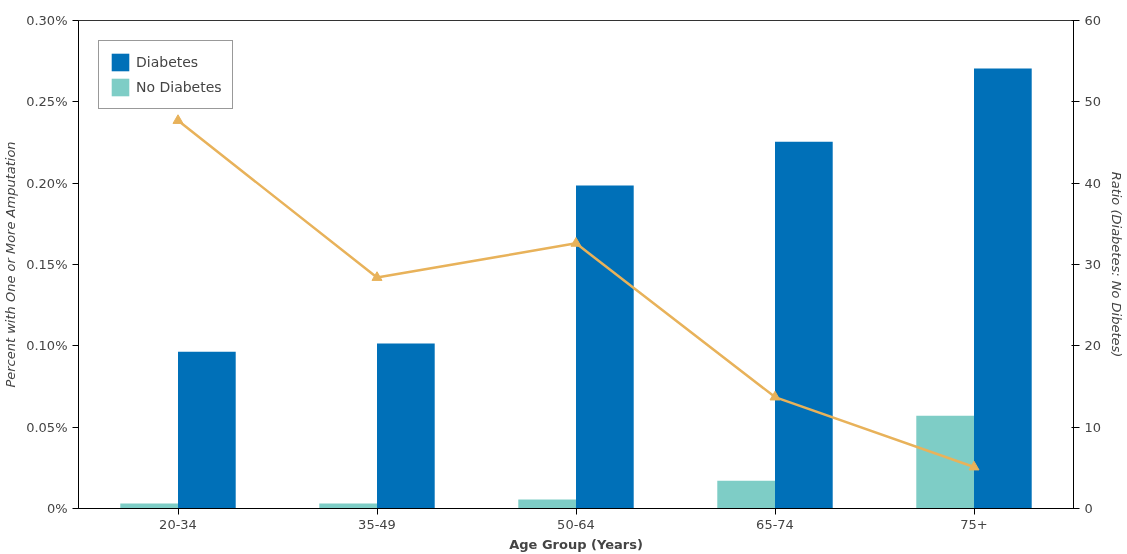 Image resolution: width=1127 pixels, height=554 pixels. Describe the element at coordinates (57, 508) in the screenshot. I see `y-tick-label: 0%` at that location.